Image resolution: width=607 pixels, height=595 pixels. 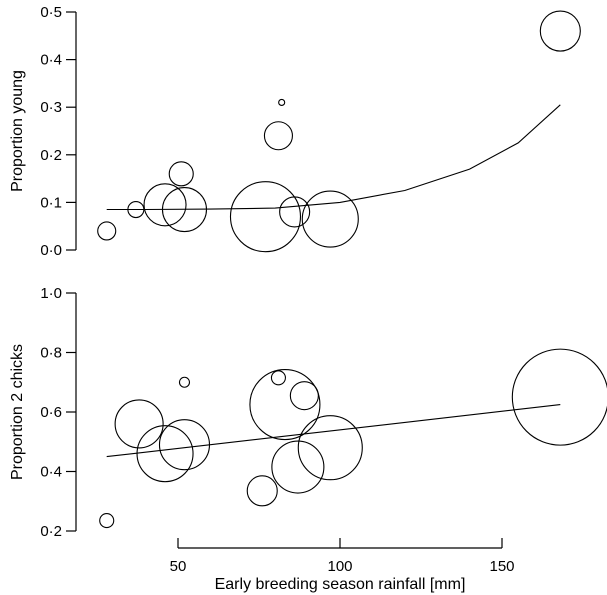 What do you see at coordinates (51, 12) in the screenshot?
I see `y-tick-label: 0·5` at bounding box center [51, 12].